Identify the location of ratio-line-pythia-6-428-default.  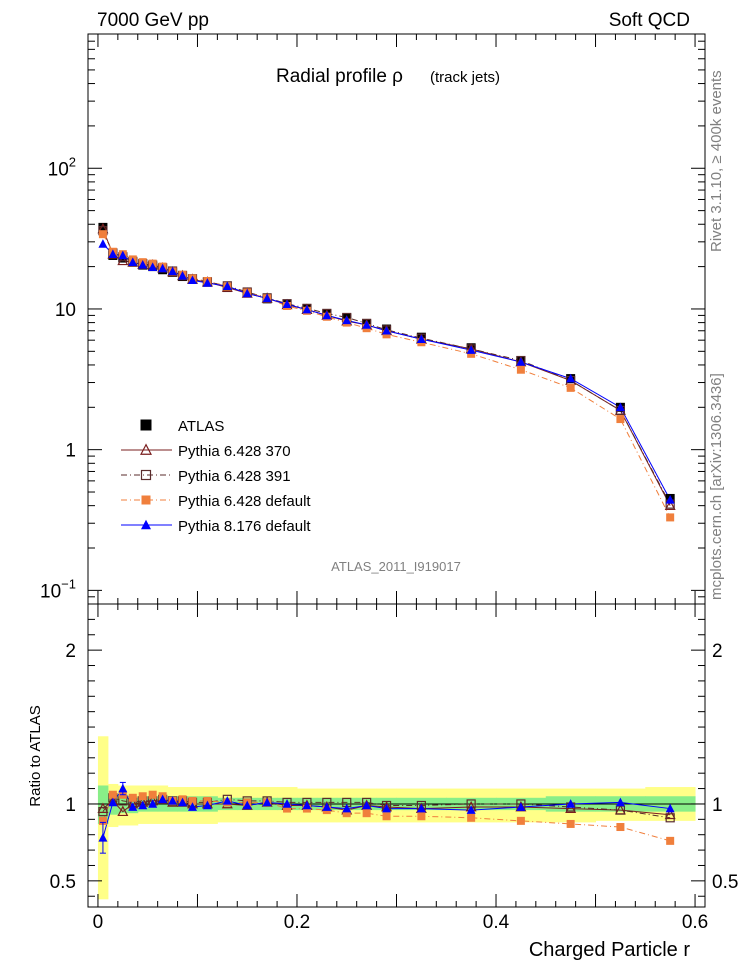
(386, 818).